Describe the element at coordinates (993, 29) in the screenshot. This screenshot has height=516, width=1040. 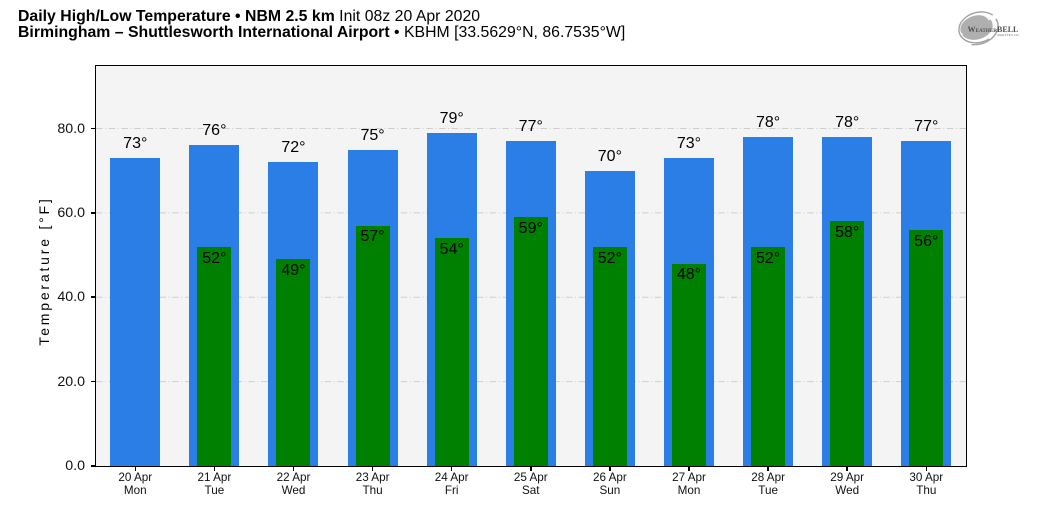
I see `svg-text: WEATHERBELL` at that location.